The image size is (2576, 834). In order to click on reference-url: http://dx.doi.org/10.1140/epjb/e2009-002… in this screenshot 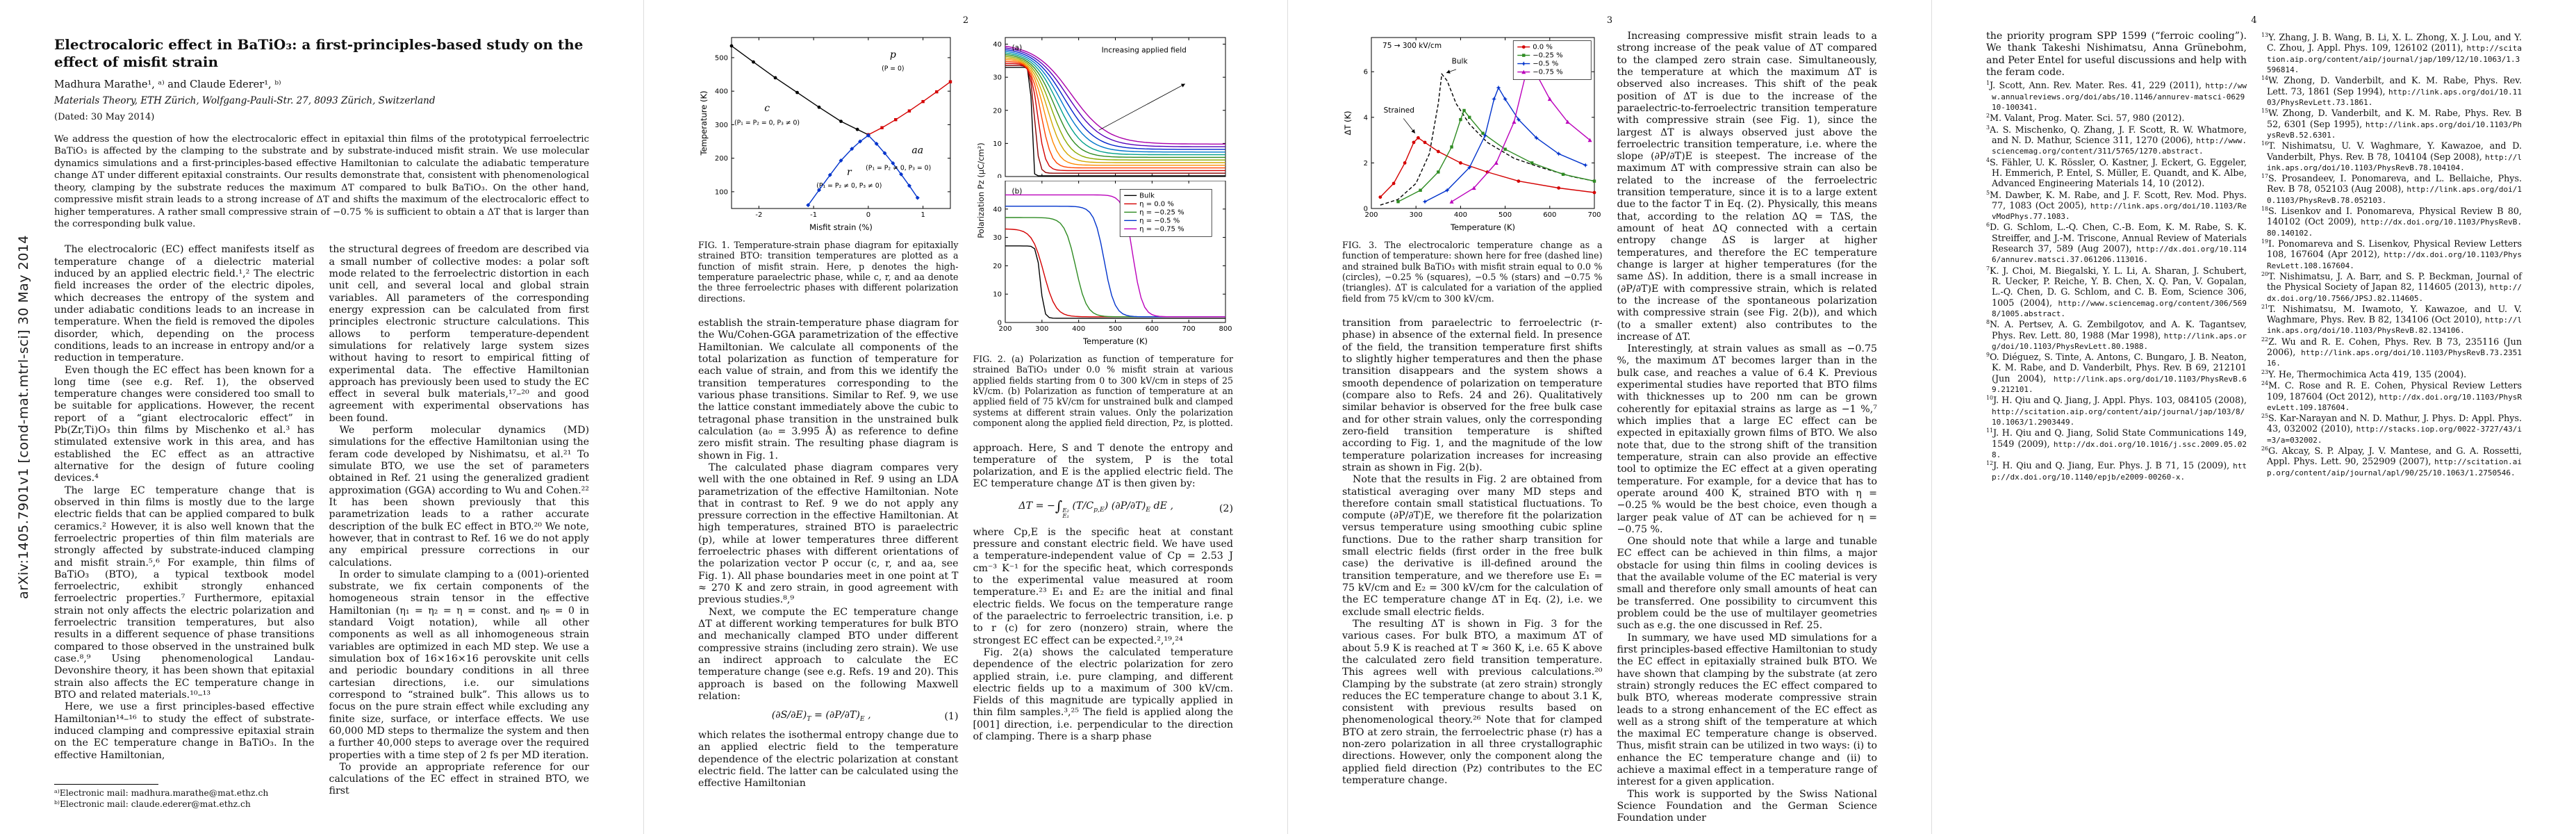, I will do `click(2120, 471)`.